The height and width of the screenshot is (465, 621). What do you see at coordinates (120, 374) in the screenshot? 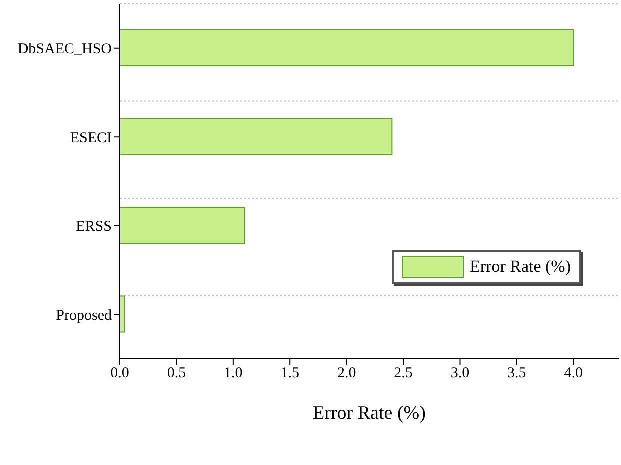
I see `x-tick-label: 0.0` at bounding box center [120, 374].